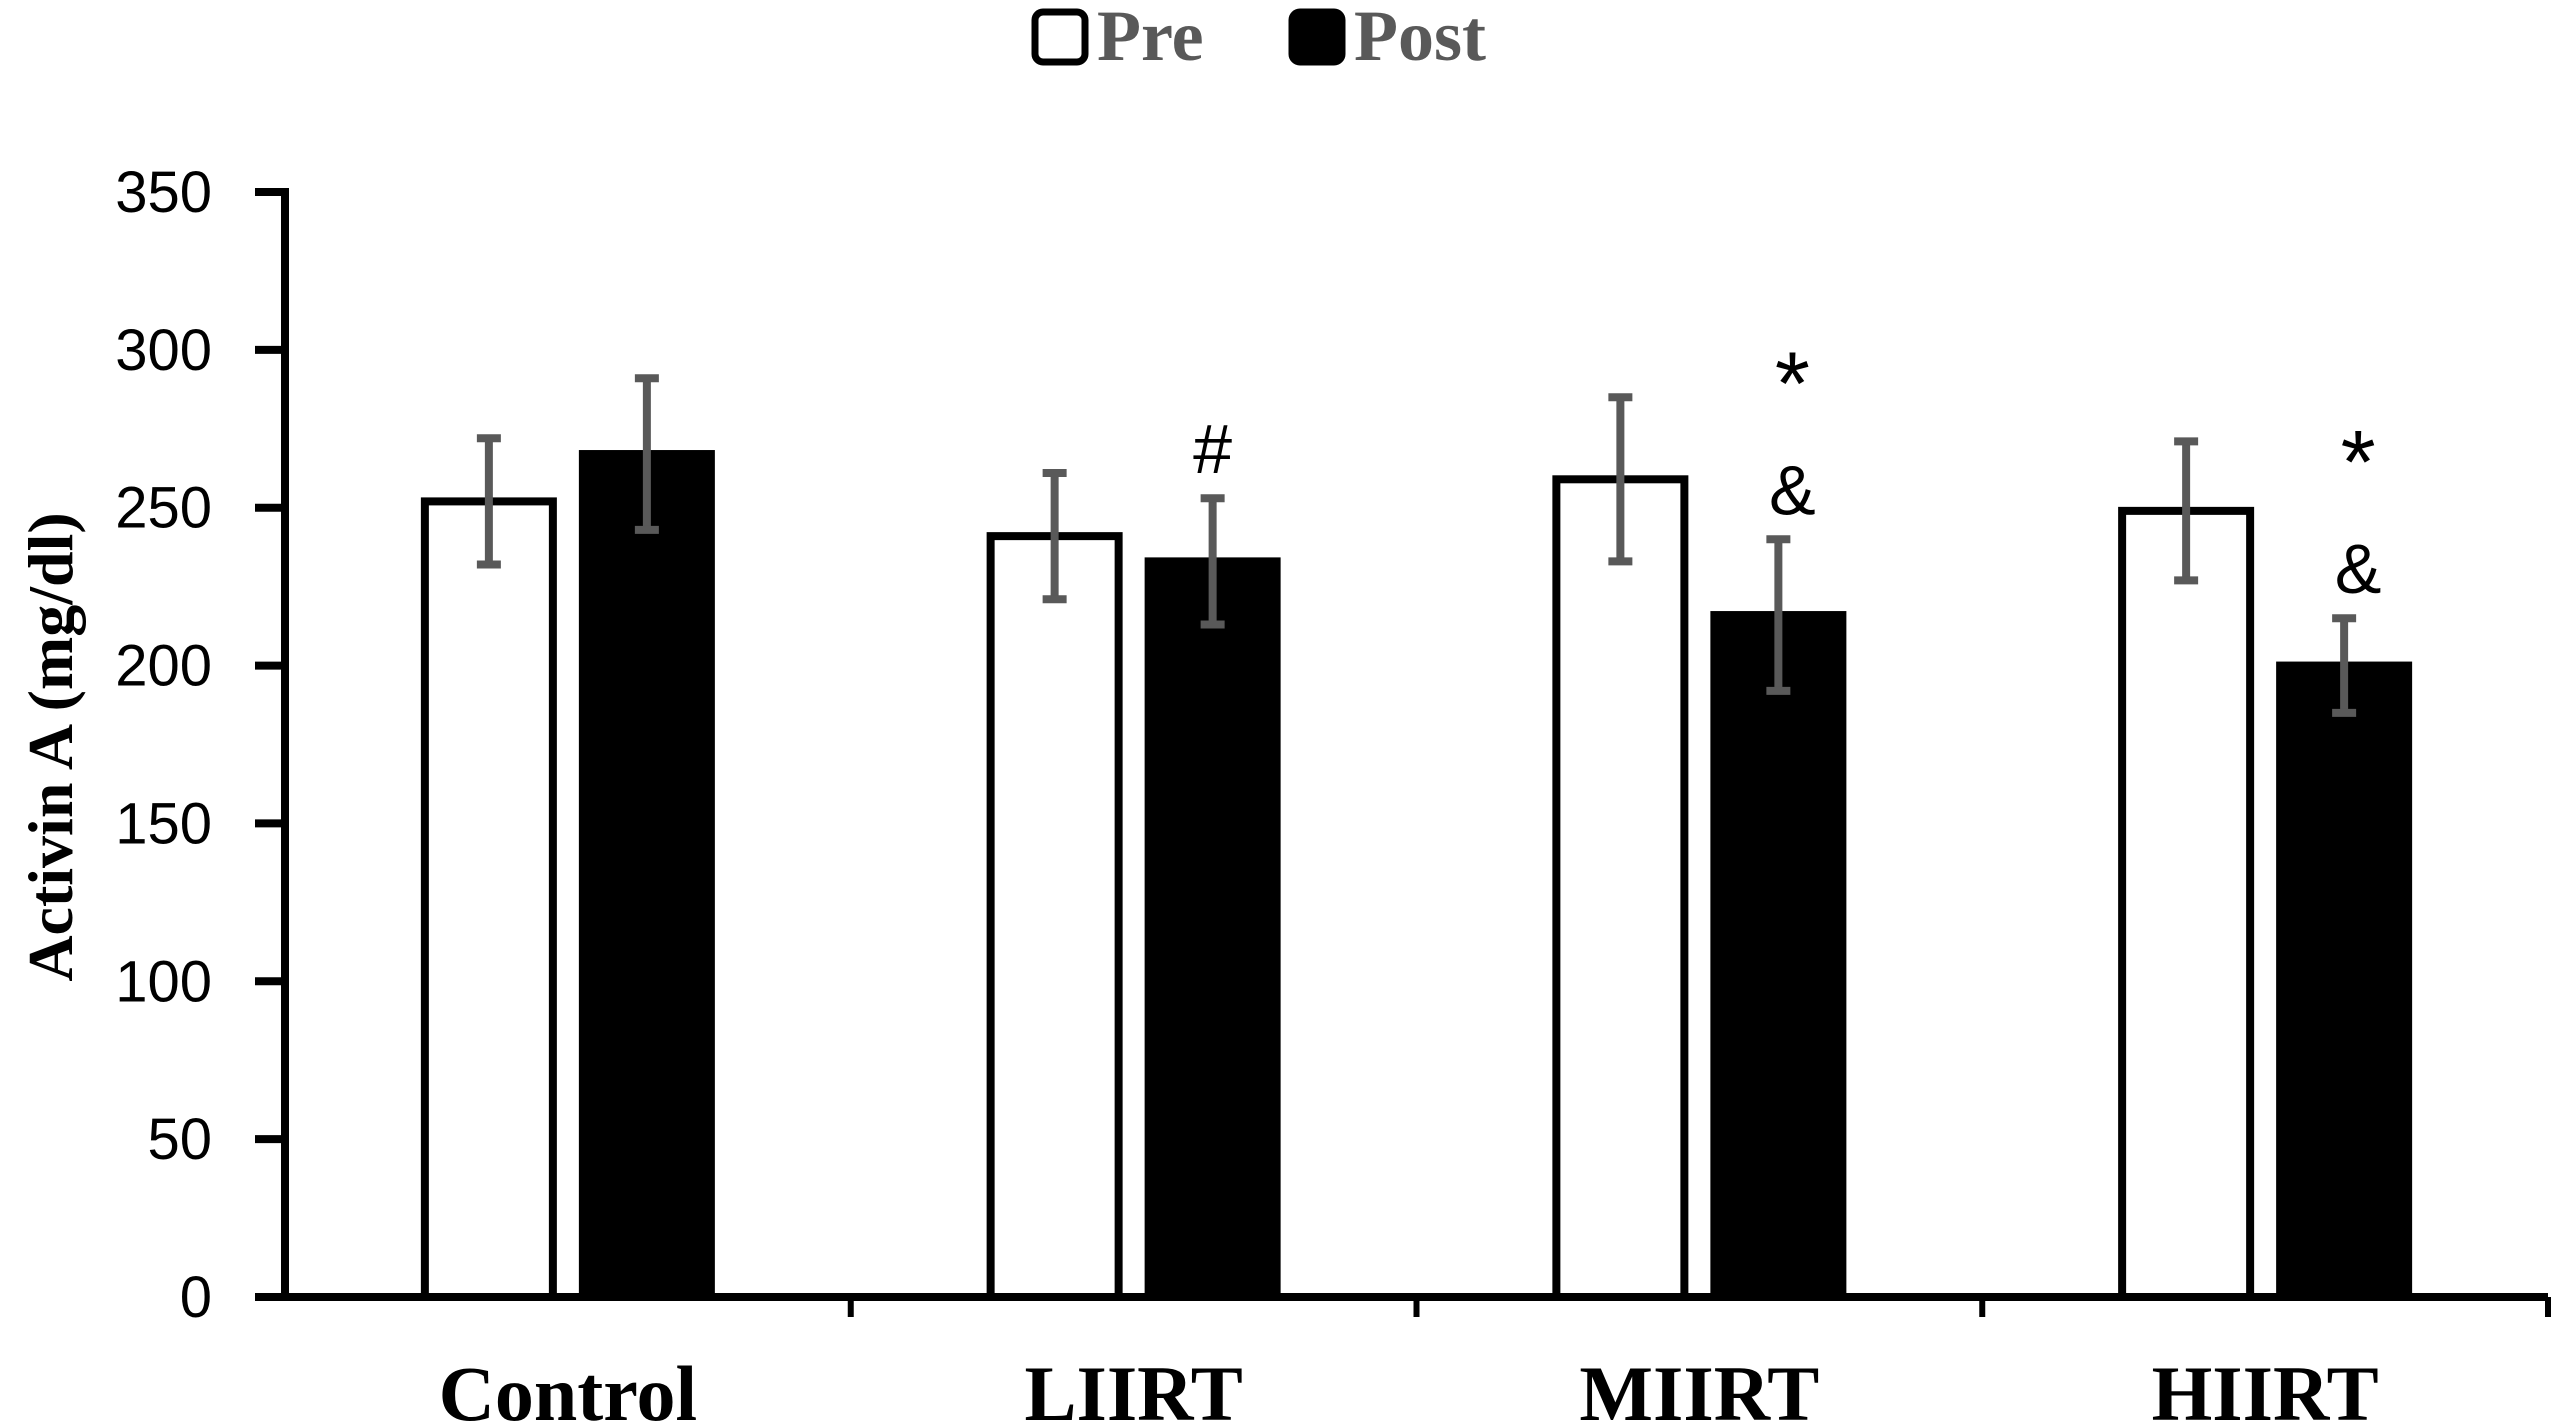 This screenshot has height=1428, width=2559. I want to click on bar-pre-control, so click(488, 899).